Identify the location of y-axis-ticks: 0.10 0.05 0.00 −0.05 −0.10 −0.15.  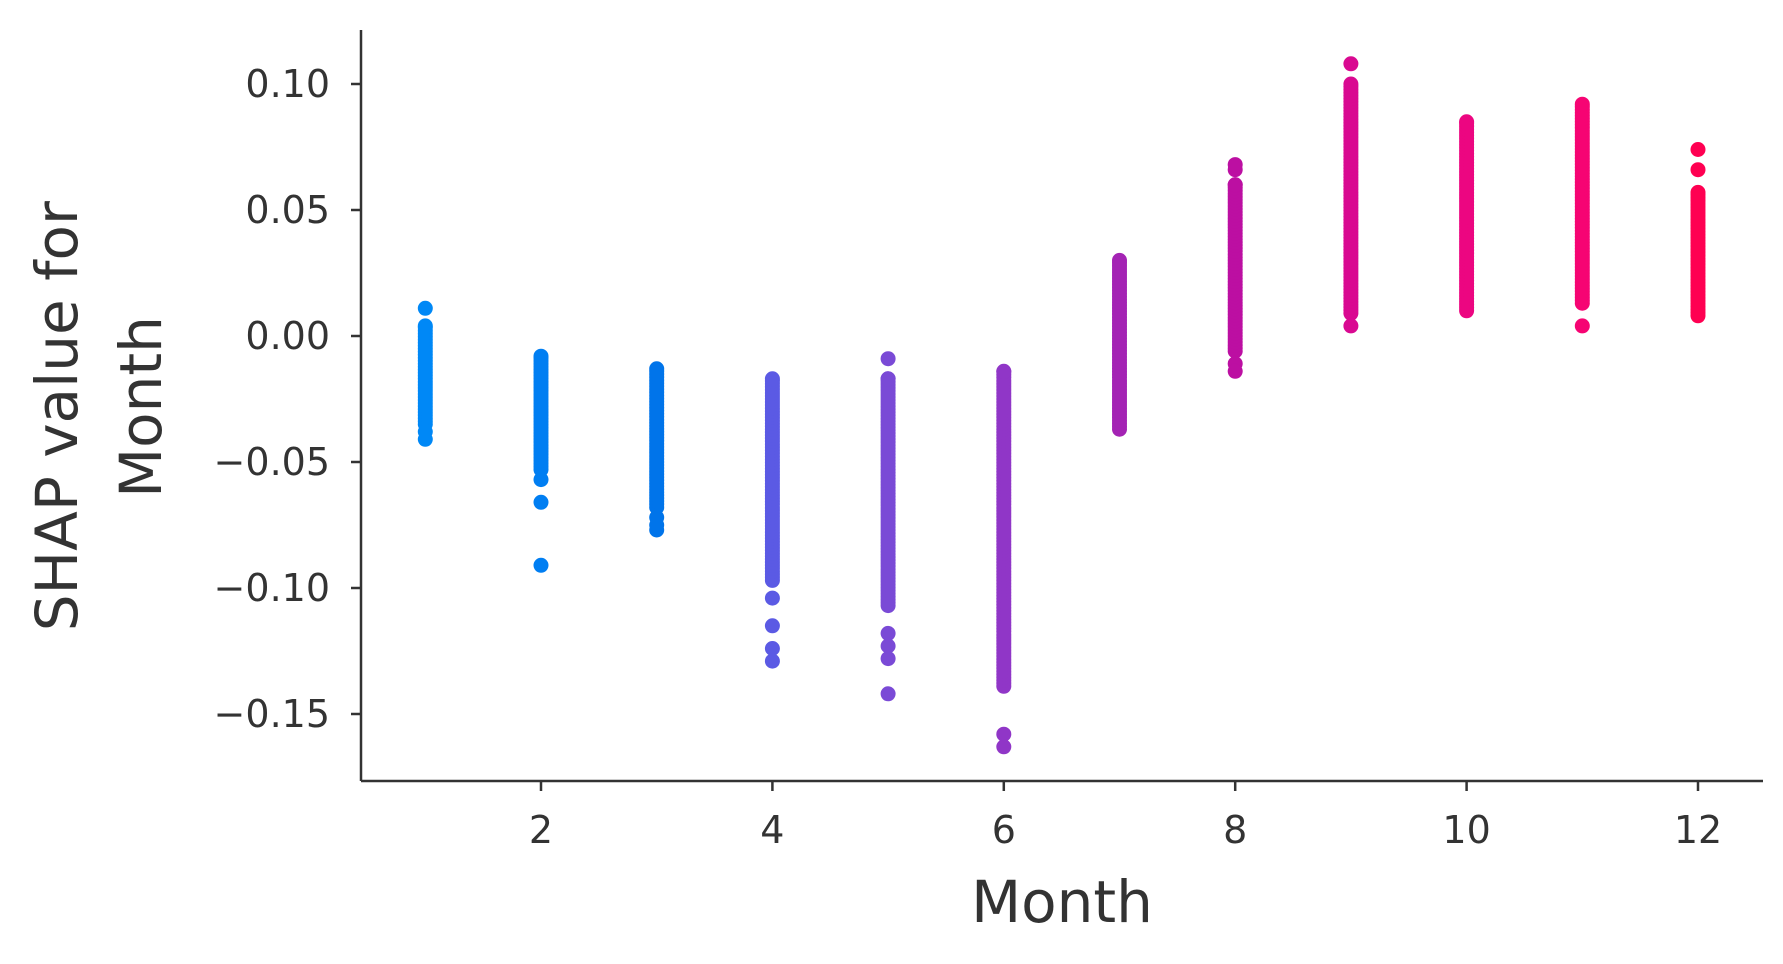
(287, 399).